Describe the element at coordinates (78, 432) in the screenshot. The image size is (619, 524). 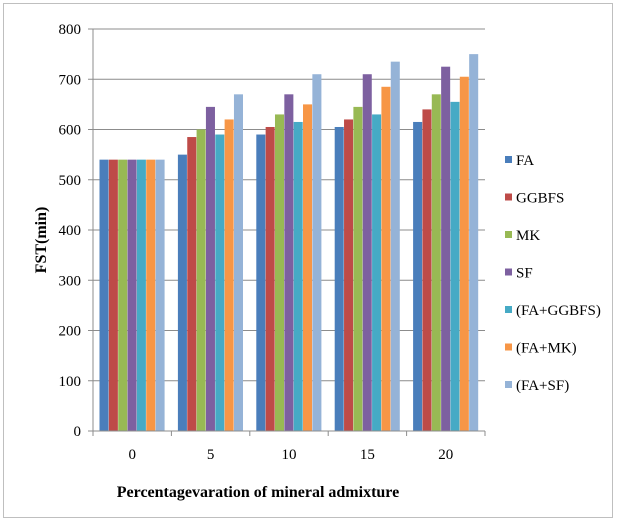
I see `y-tick-label: 0` at that location.